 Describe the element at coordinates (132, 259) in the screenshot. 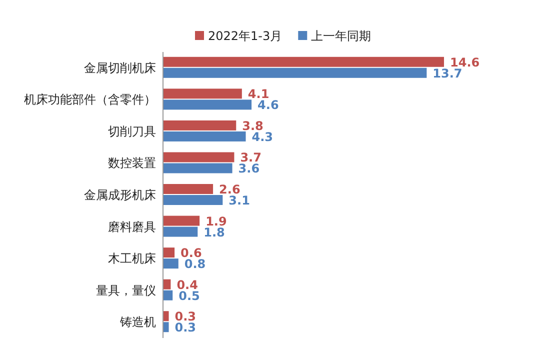

I see `y-tick-label: 木工机床` at that location.